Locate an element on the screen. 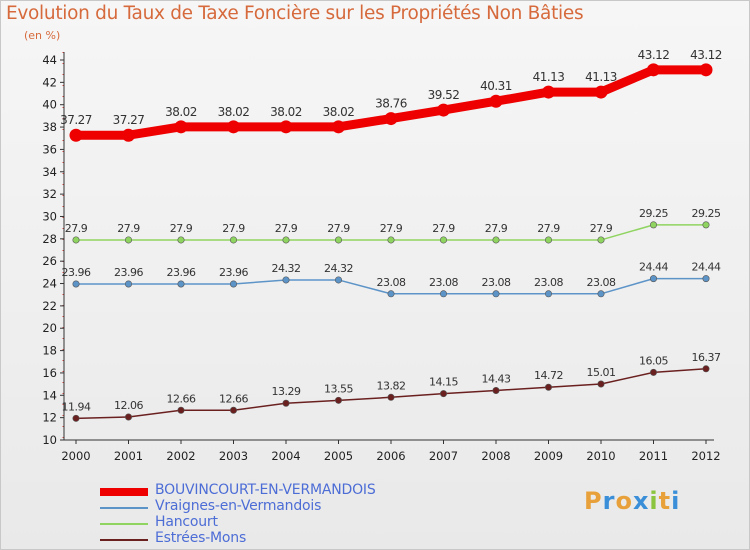 The height and width of the screenshot is (550, 750). legend-label: Estrées-Mons is located at coordinates (201, 538).